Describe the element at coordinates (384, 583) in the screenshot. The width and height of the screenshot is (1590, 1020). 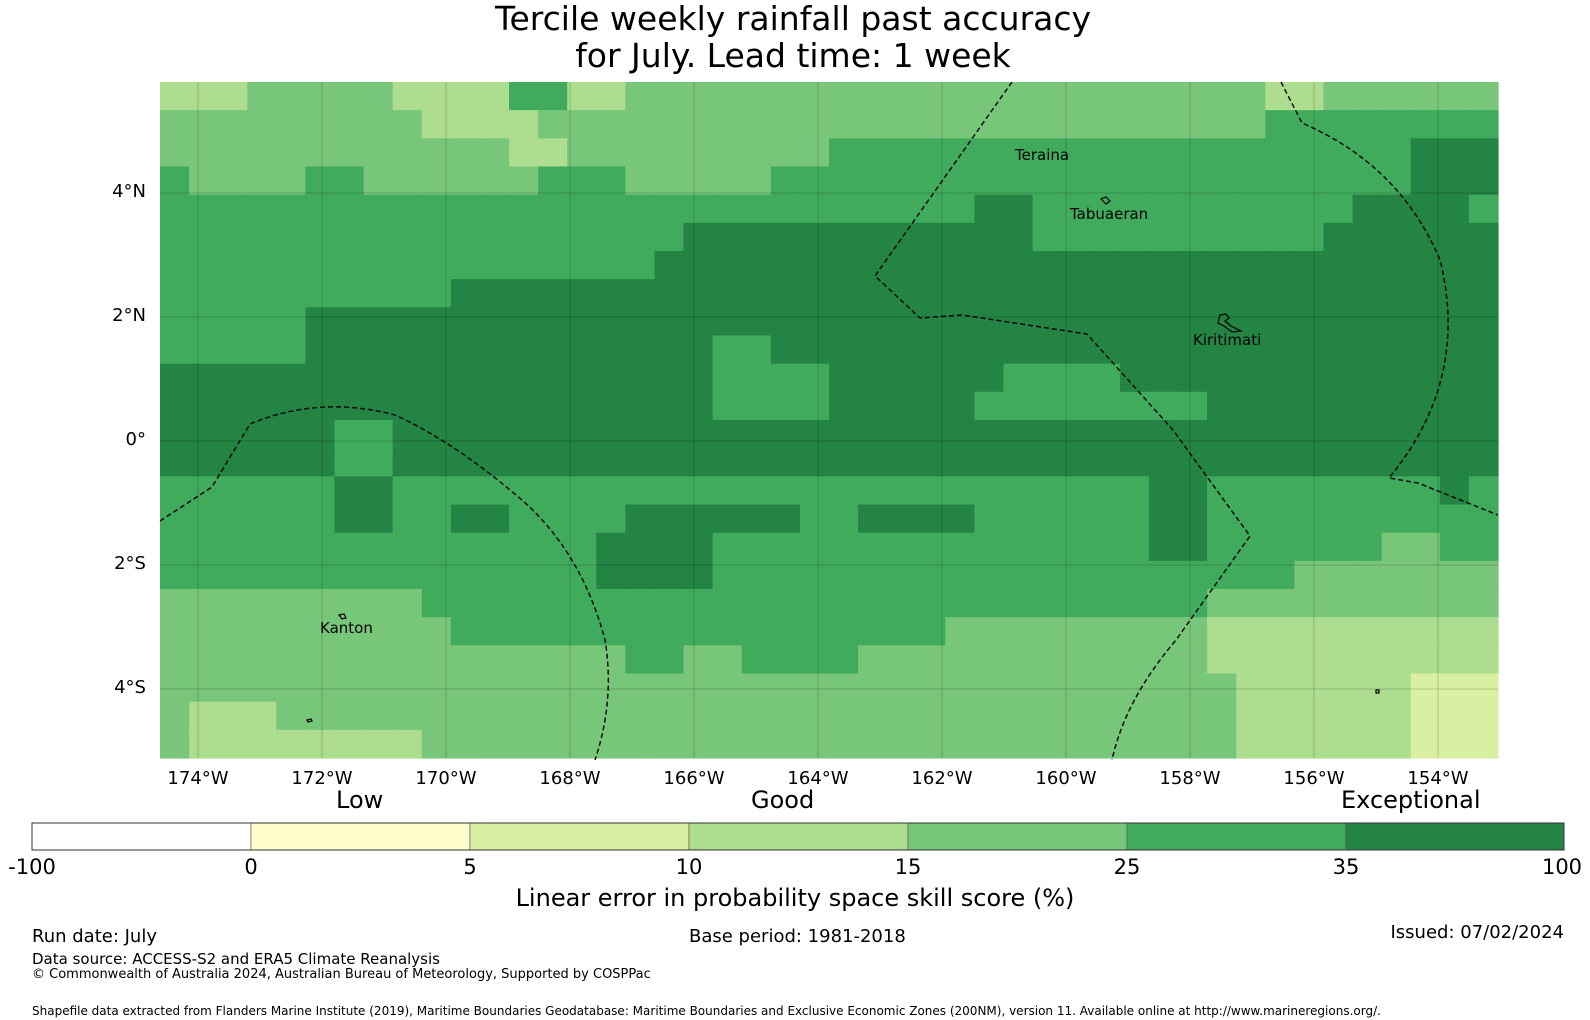
I see `eez-boundary-kanton-arc` at that location.